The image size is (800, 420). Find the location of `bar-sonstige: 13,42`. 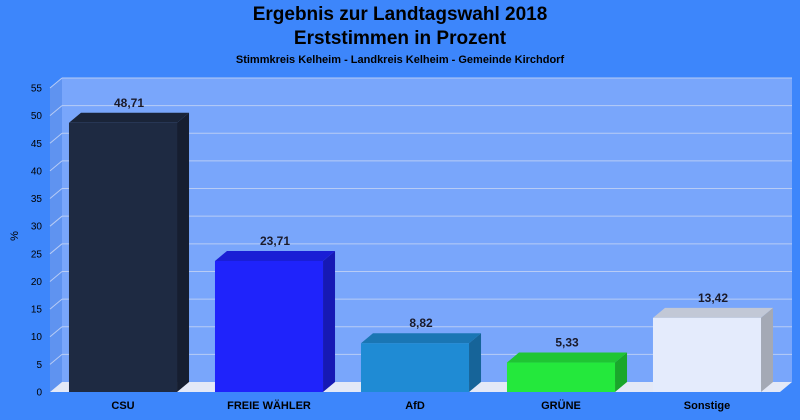

bar-sonstige: 13,42 is located at coordinates (713, 341).